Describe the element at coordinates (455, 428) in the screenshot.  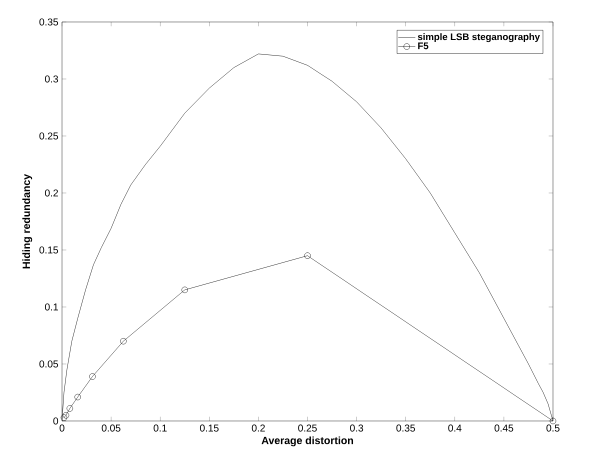
I see `x-tick-label: 0.4` at that location.